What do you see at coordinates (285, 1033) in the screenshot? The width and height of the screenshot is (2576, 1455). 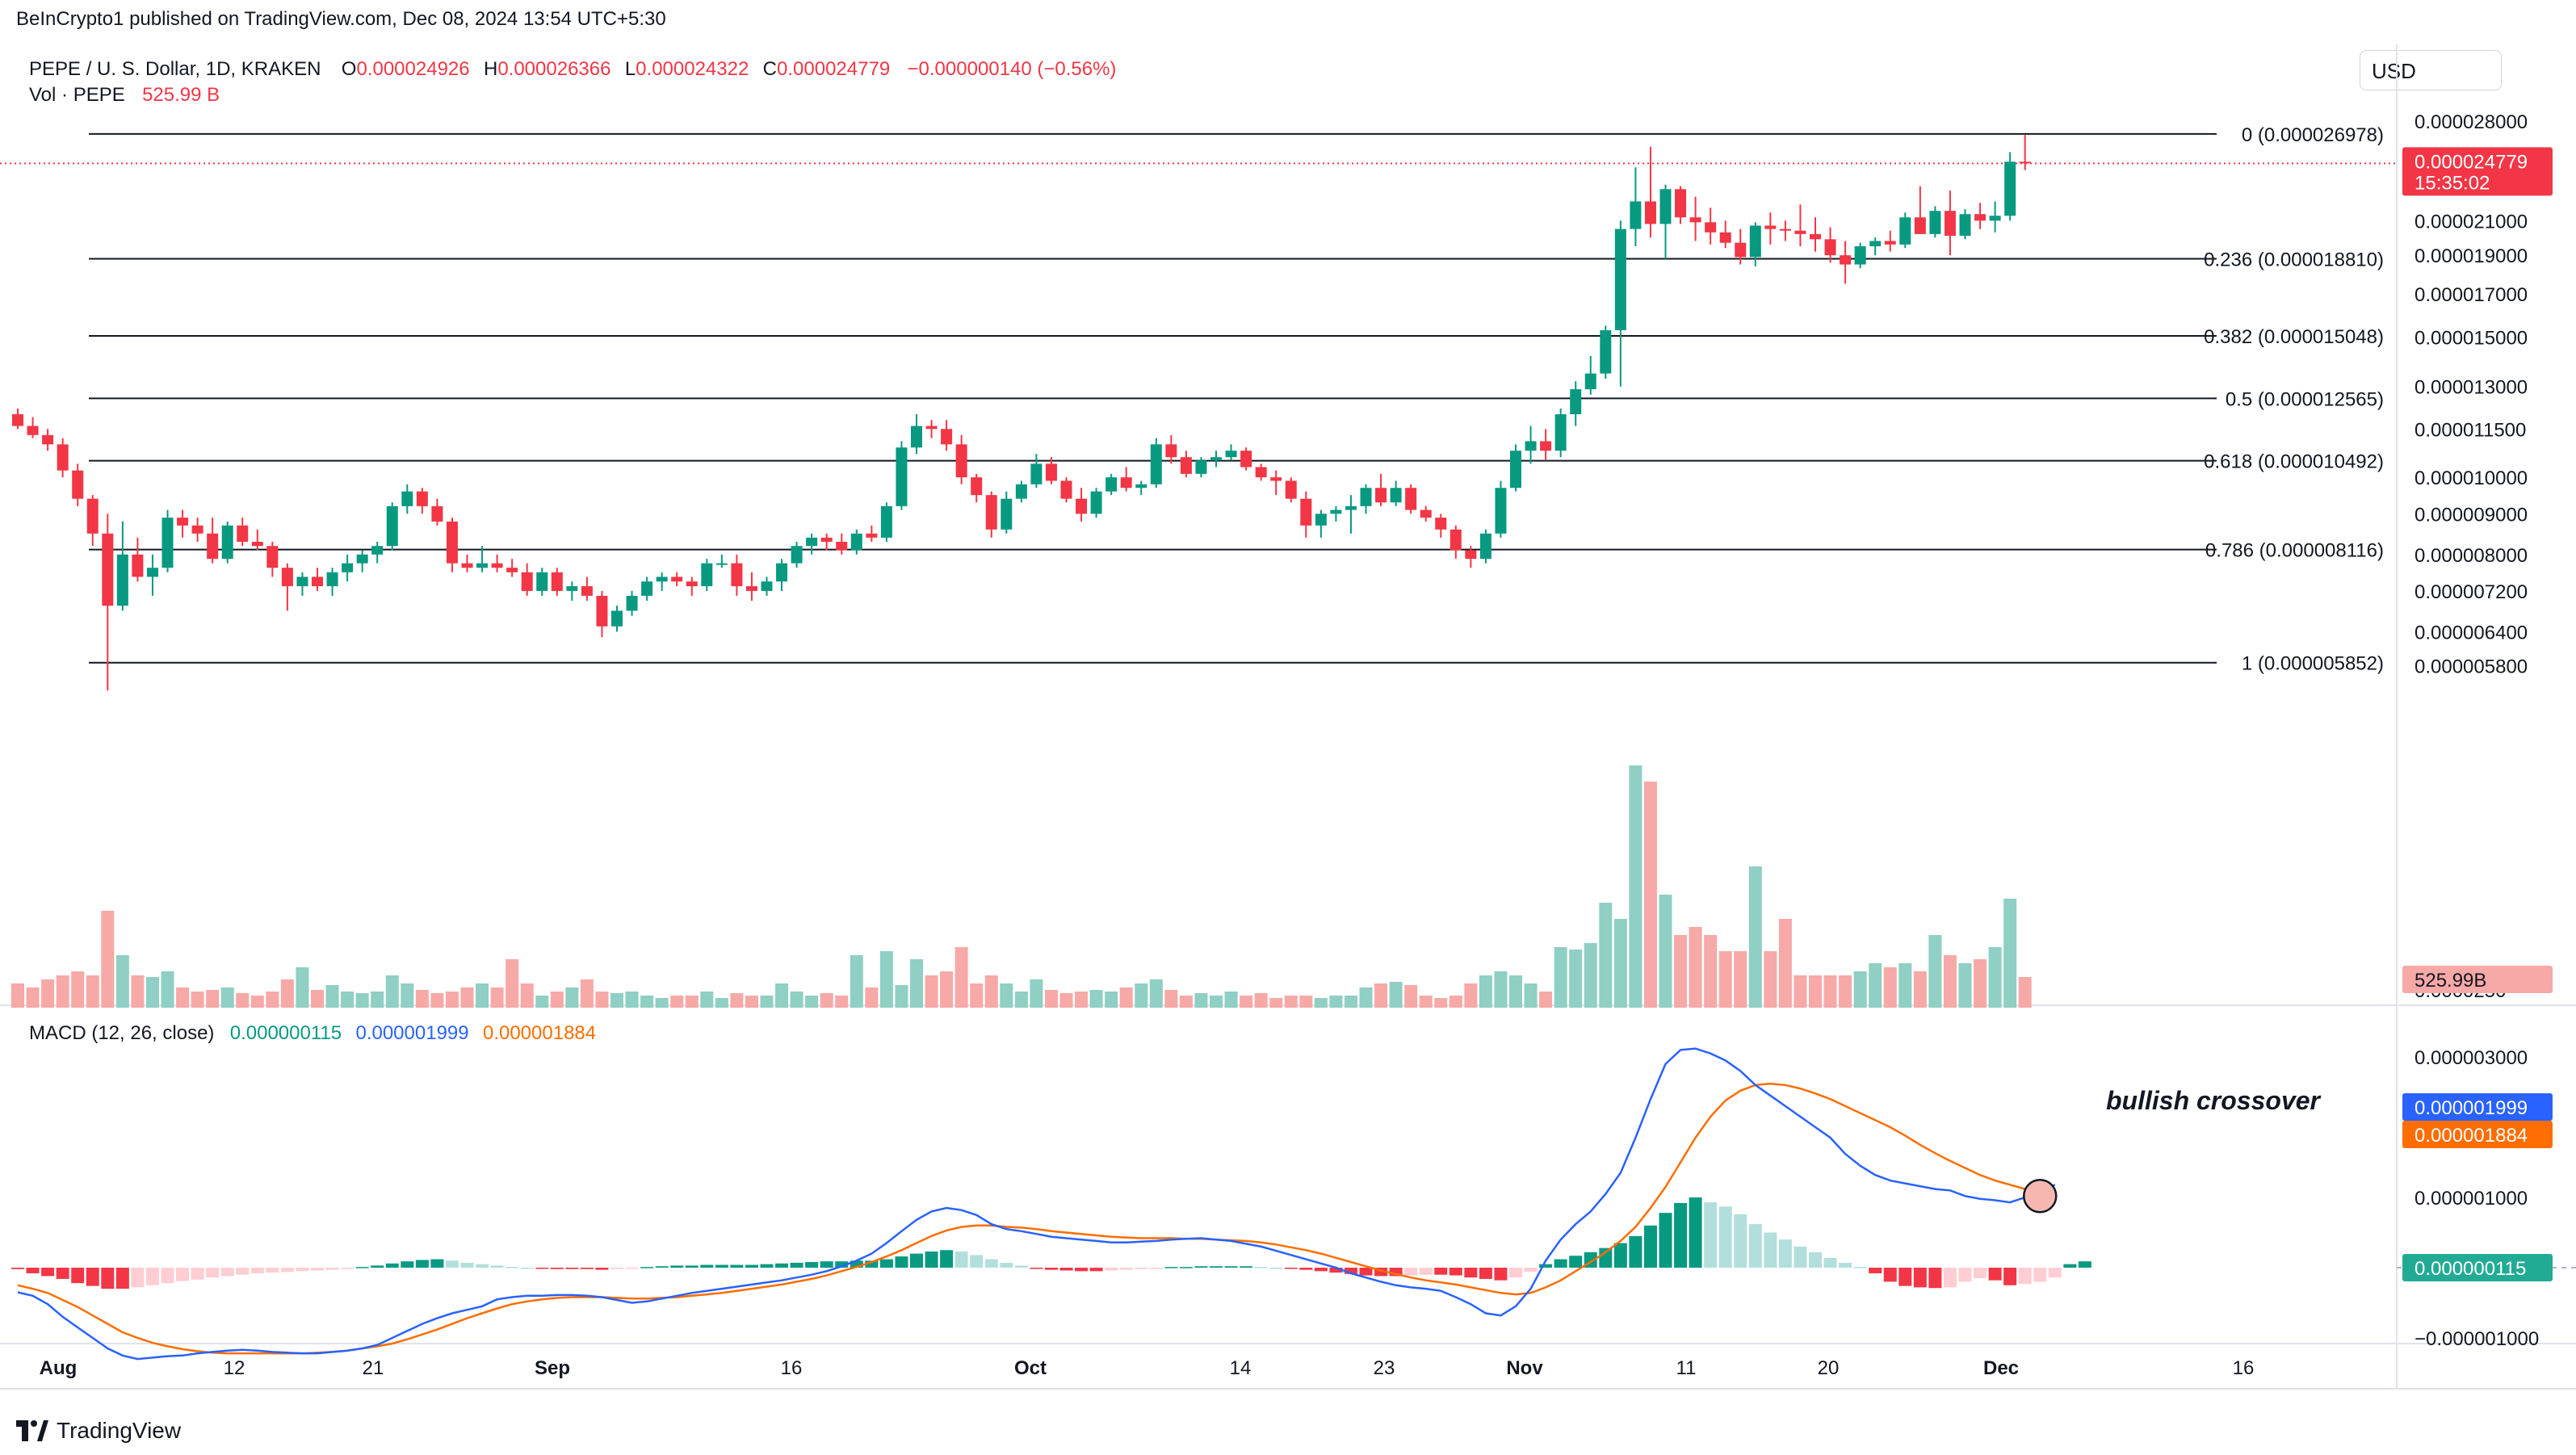 I see `macd-hist-value: 0.000000115` at bounding box center [285, 1033].